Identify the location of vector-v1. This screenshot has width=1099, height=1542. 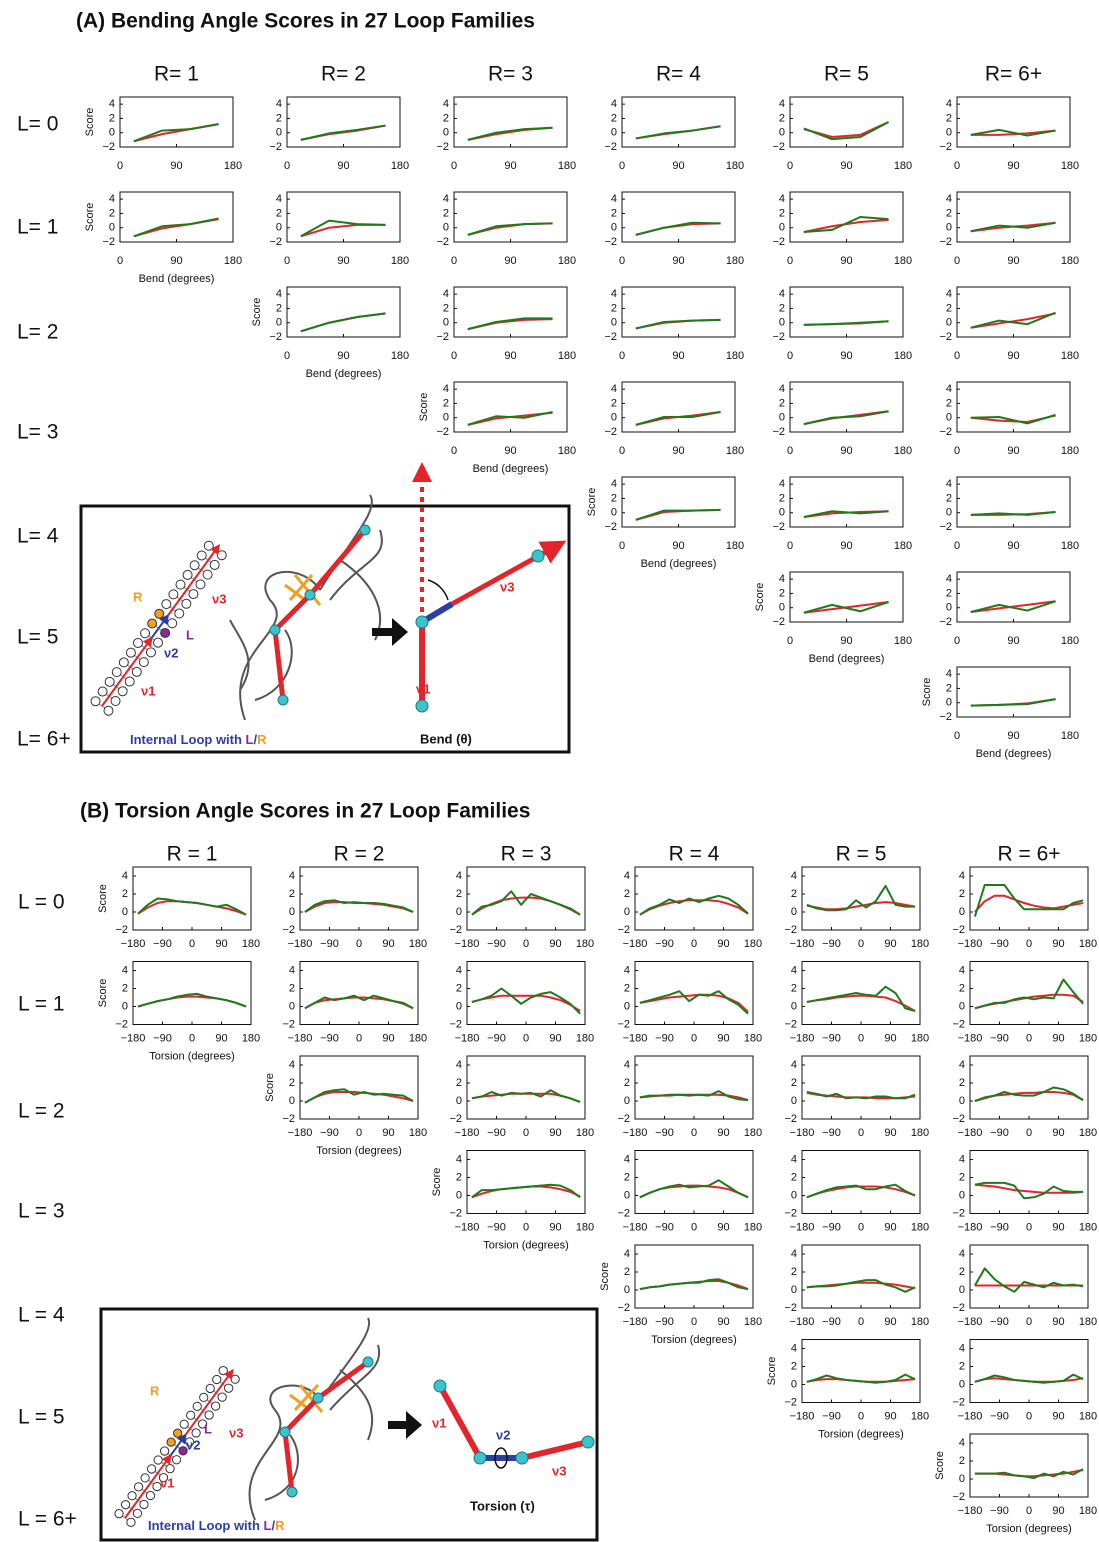
(460, 1422).